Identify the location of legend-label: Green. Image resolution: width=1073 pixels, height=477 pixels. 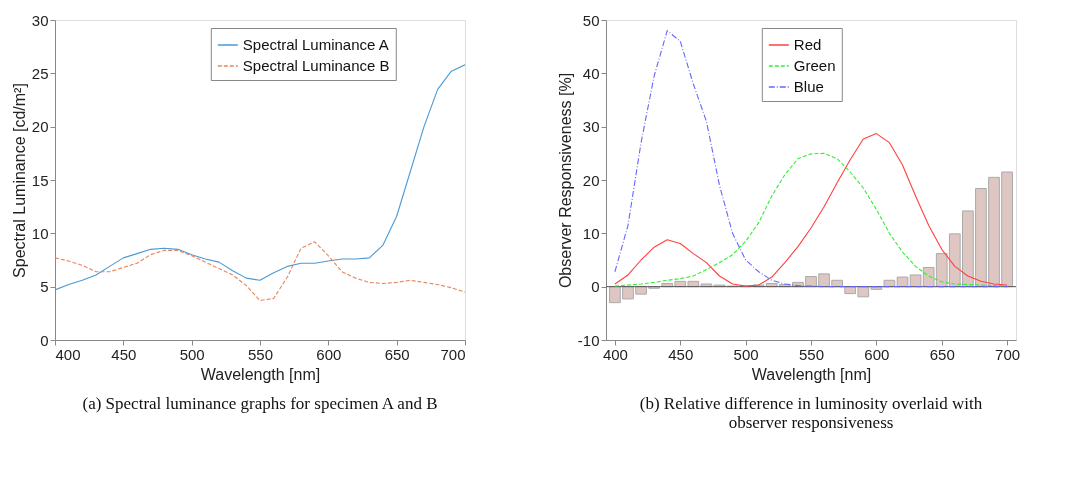
(814, 65).